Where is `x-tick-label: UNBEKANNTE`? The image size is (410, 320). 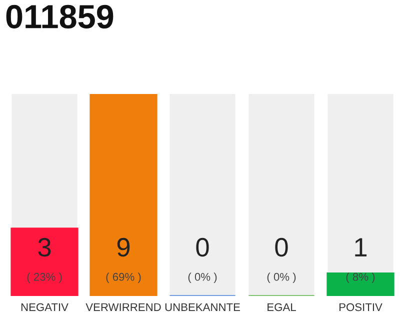
x-tick-label: UNBEKANNTE is located at coordinates (202, 307).